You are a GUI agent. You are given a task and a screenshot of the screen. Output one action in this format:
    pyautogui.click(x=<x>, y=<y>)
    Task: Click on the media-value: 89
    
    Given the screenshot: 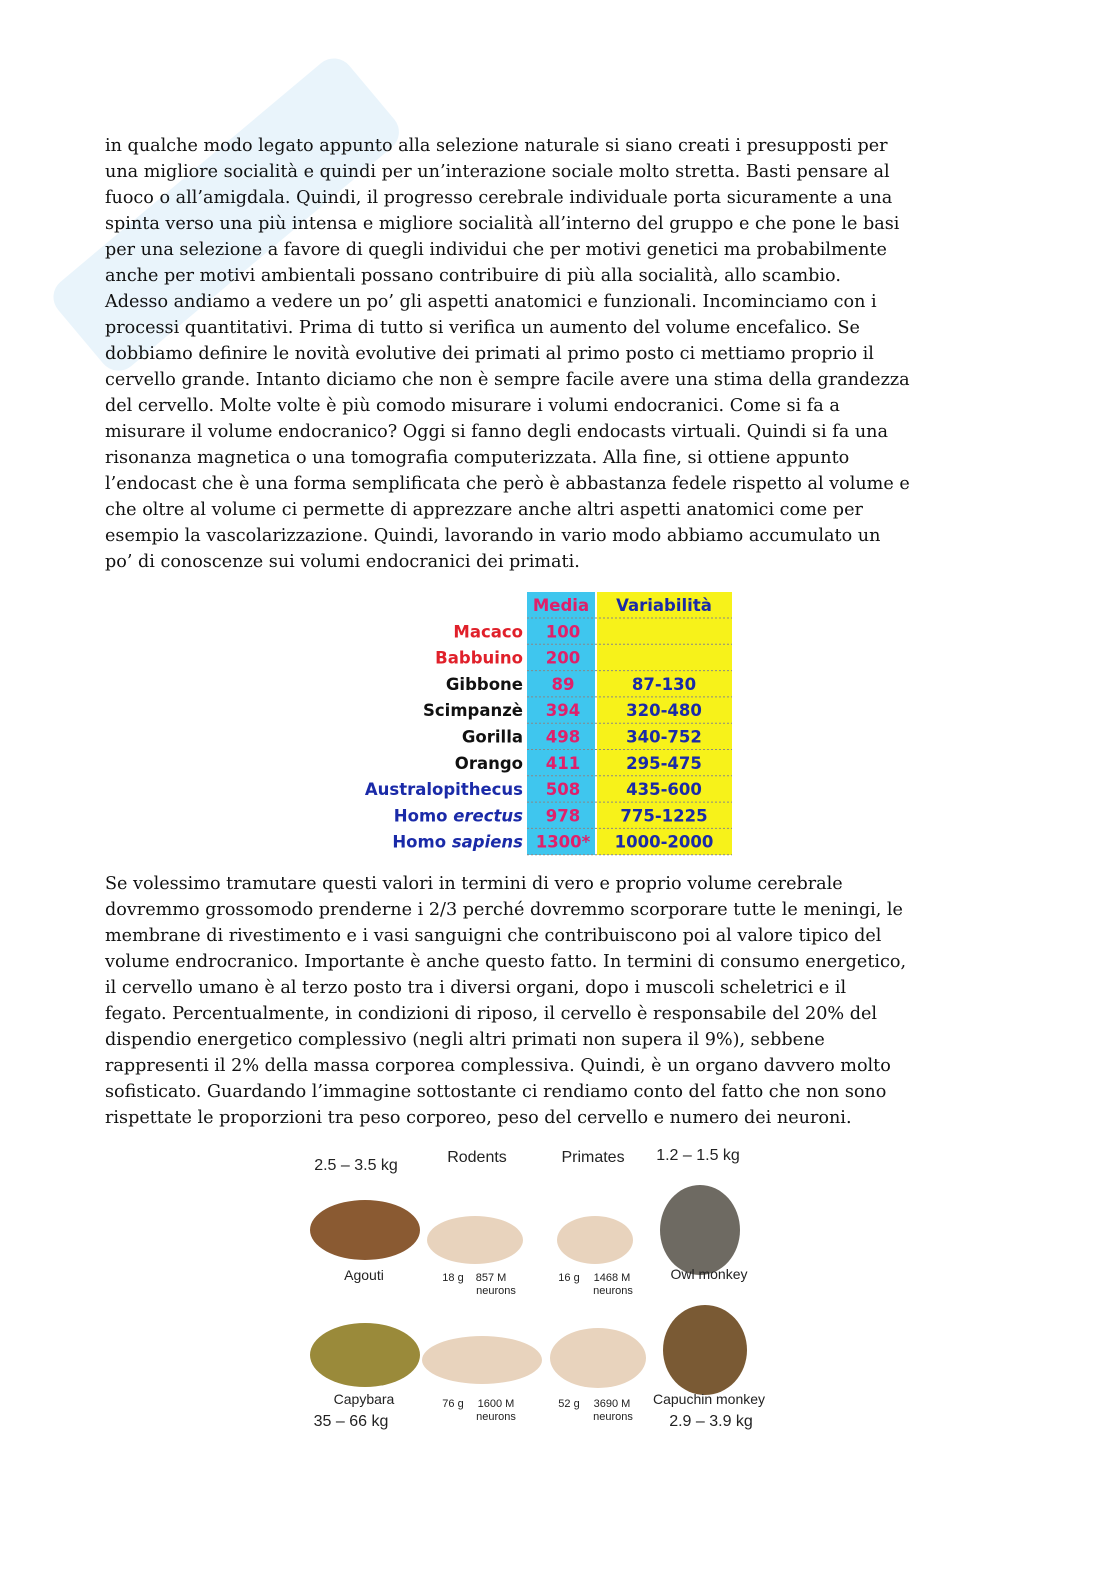 What is the action you would take?
    pyautogui.click(x=563, y=684)
    